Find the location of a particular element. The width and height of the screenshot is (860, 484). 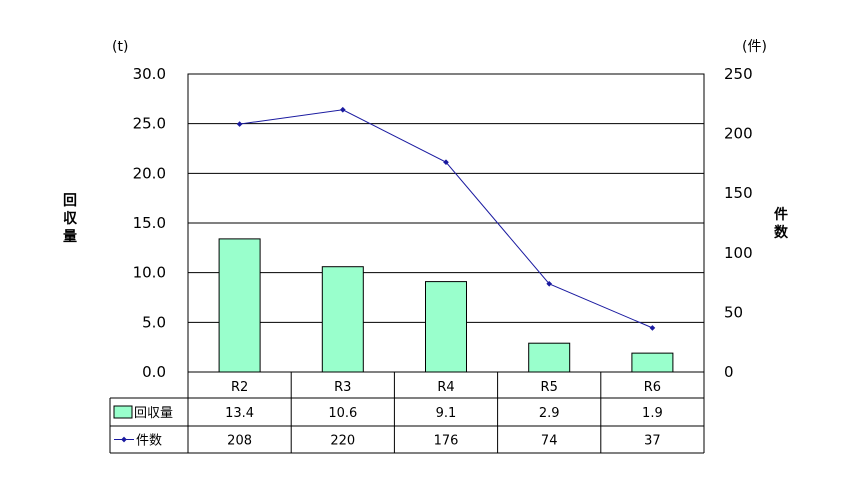

left-axis-ticks: 0.0 5.0 10.0 15.0 20.0 25.0 30.0 is located at coordinates (149, 223).